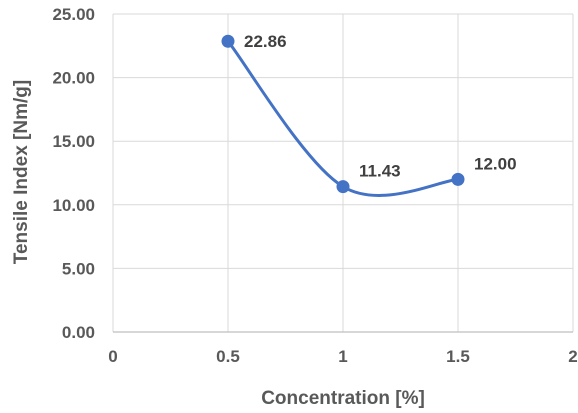 The width and height of the screenshot is (578, 413). Describe the element at coordinates (73, 205) in the screenshot. I see `y-tick-label: 10.00` at that location.